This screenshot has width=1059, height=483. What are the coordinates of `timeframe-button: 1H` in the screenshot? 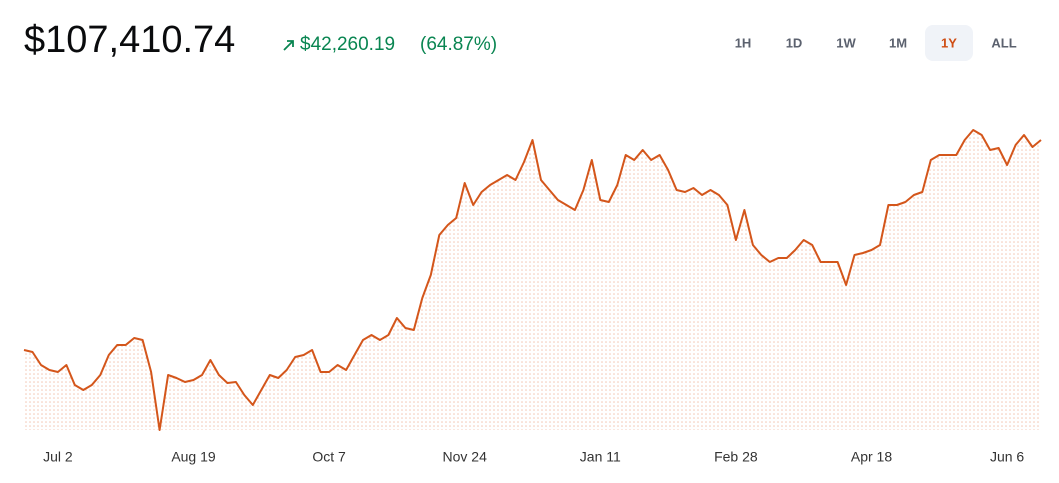 It's located at (743, 42).